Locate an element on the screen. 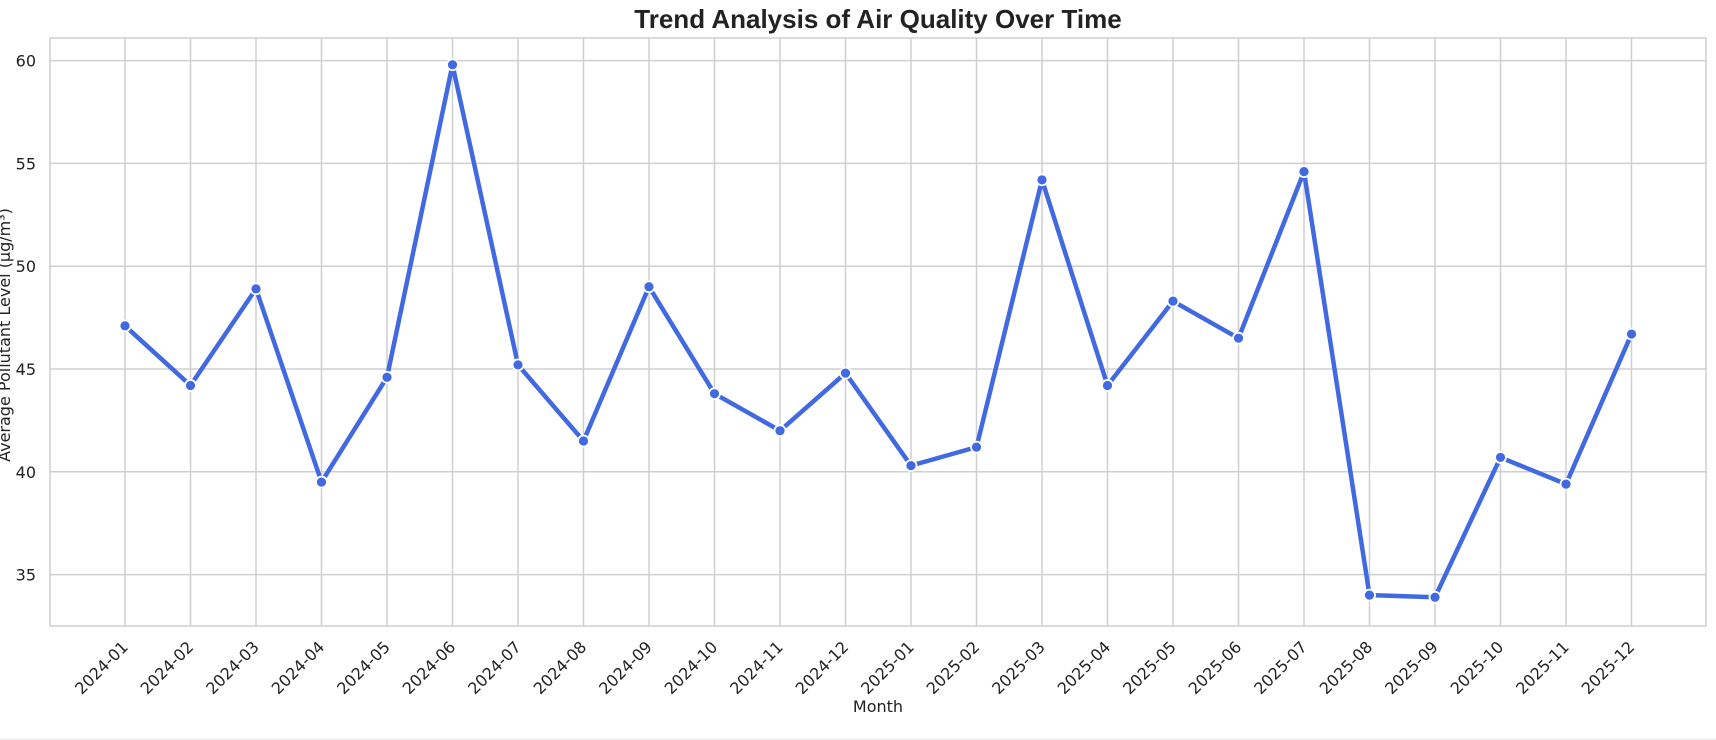 The width and height of the screenshot is (1716, 740). x-tick-label: 2024-08 is located at coordinates (560, 667).